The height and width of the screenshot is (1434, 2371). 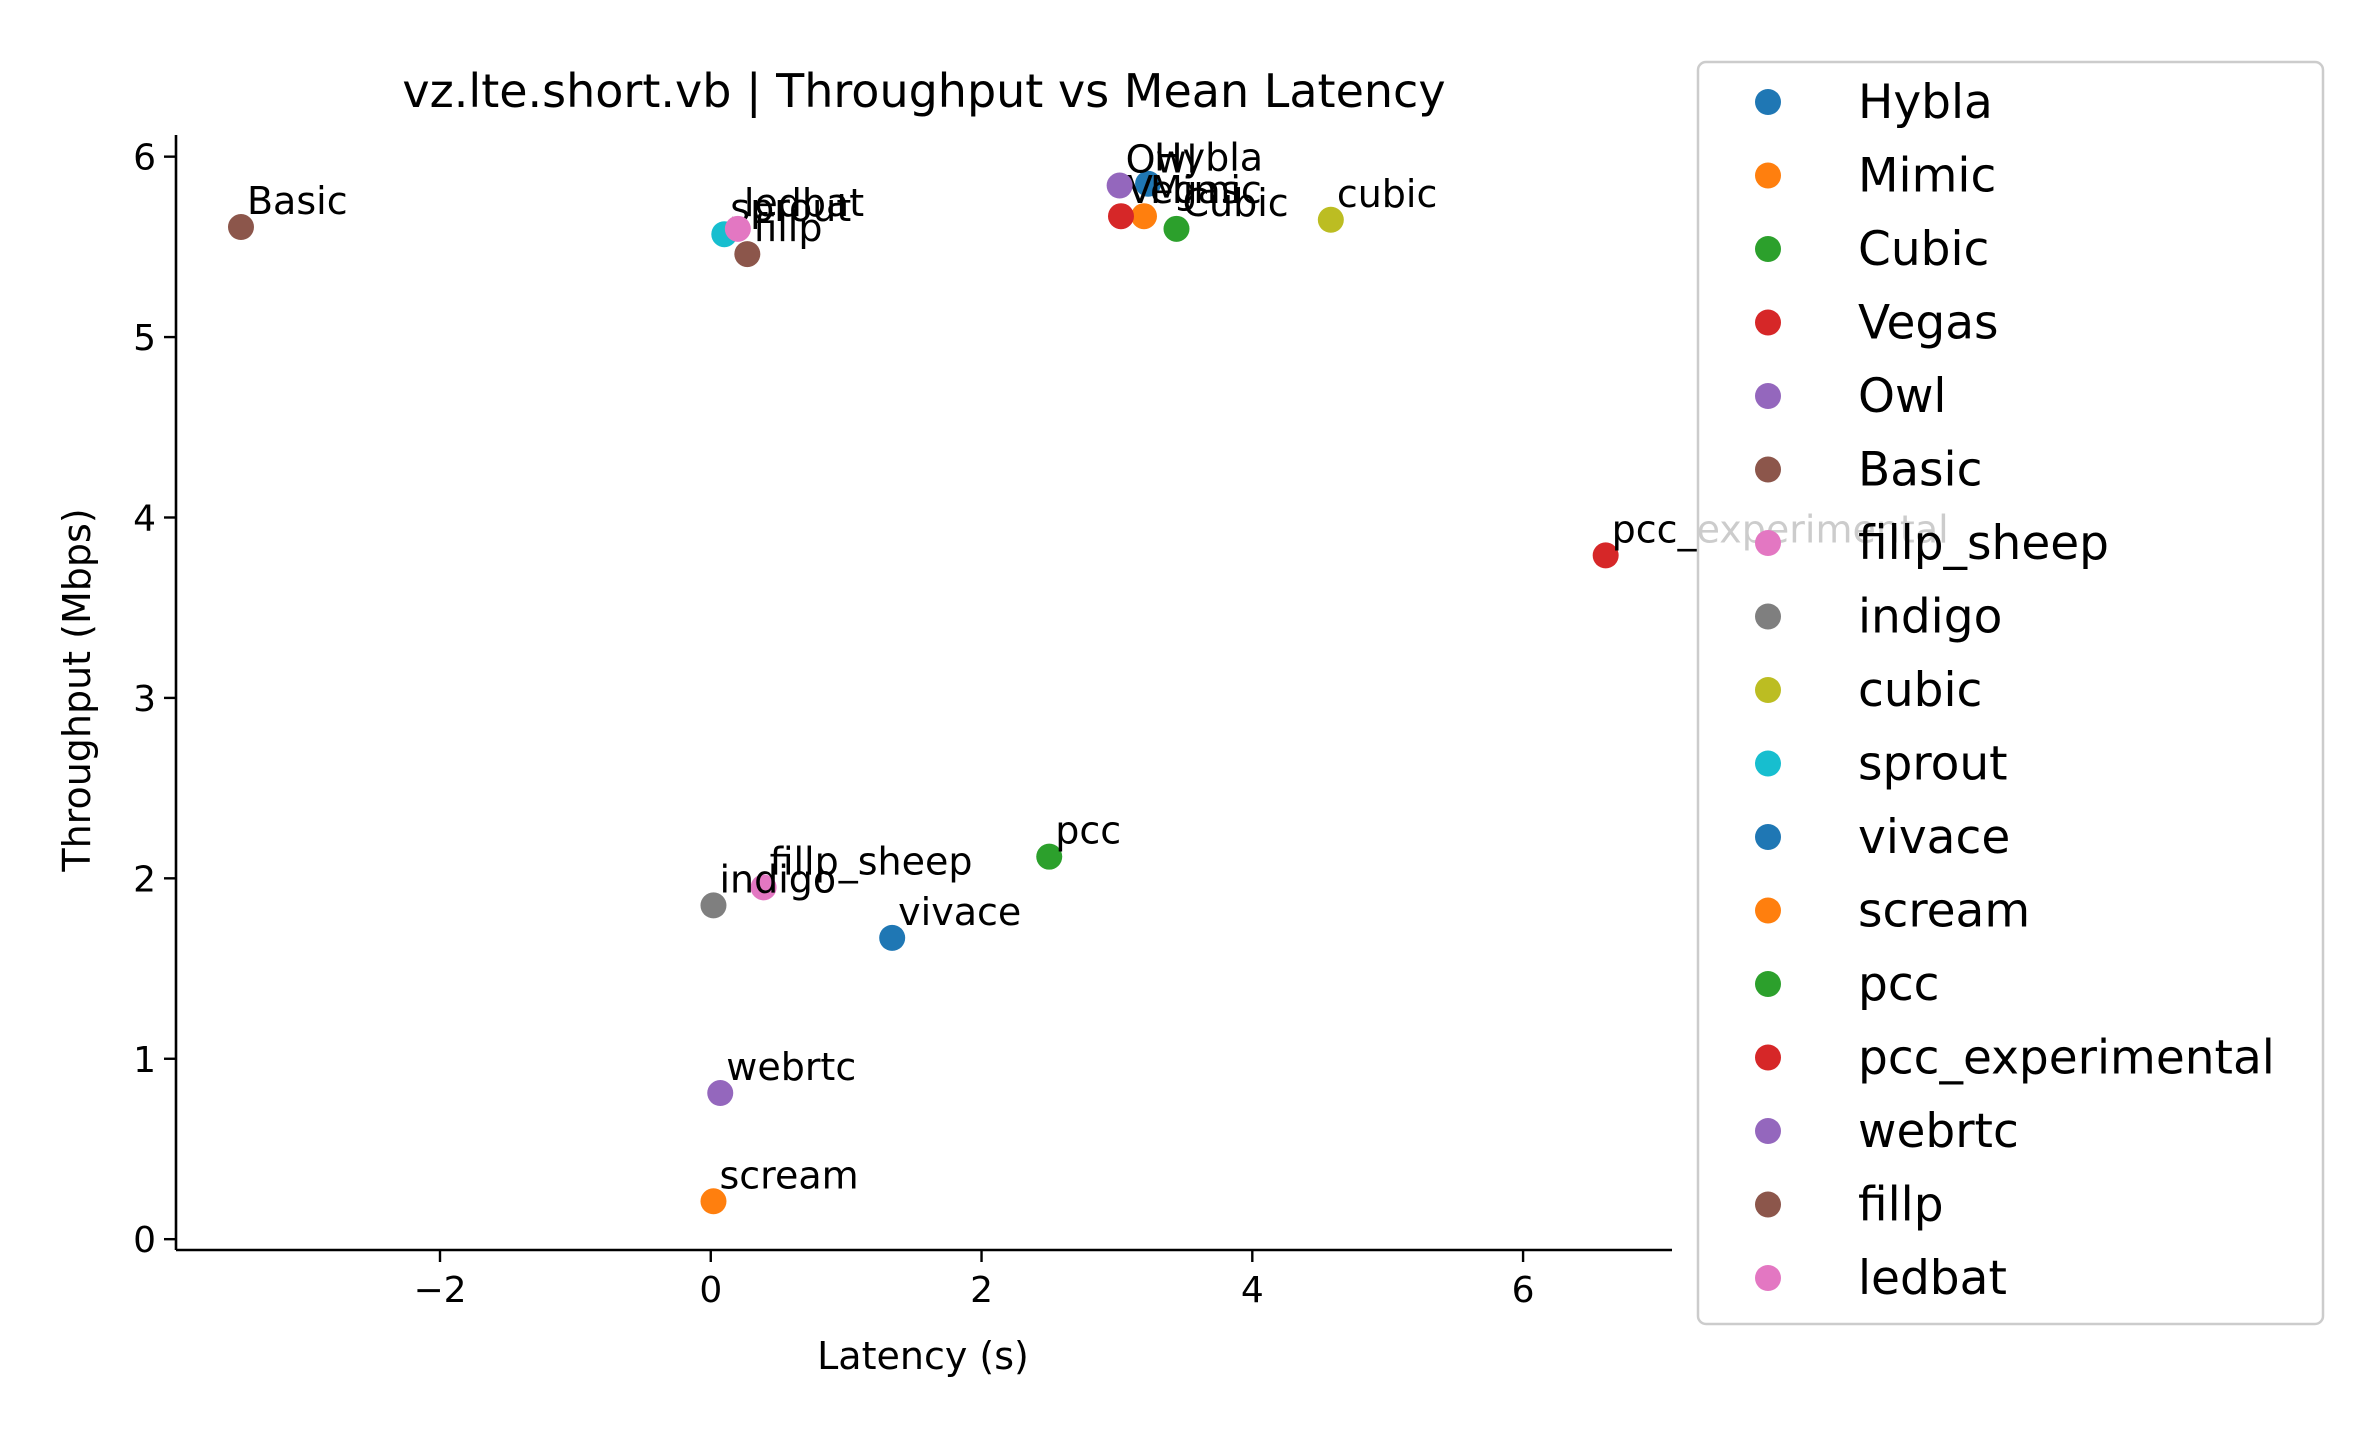 What do you see at coordinates (1768, 543) in the screenshot?
I see `legend-marker-fillp-sheep` at bounding box center [1768, 543].